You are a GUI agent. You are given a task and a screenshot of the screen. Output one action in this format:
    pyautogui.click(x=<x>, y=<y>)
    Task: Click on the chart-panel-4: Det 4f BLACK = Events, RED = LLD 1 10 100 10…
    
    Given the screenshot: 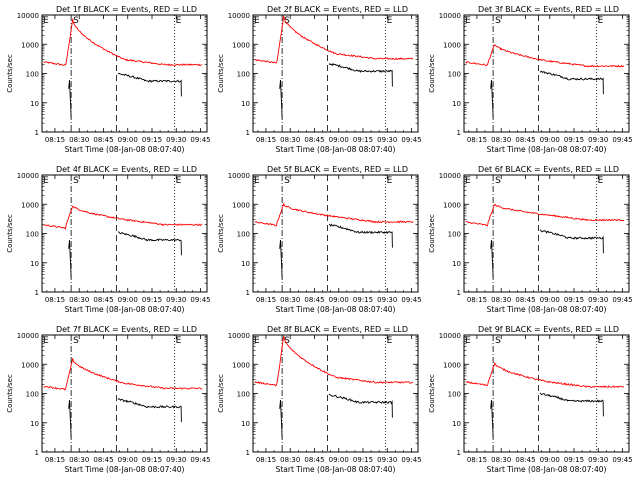 What is the action you would take?
    pyautogui.click(x=108, y=239)
    